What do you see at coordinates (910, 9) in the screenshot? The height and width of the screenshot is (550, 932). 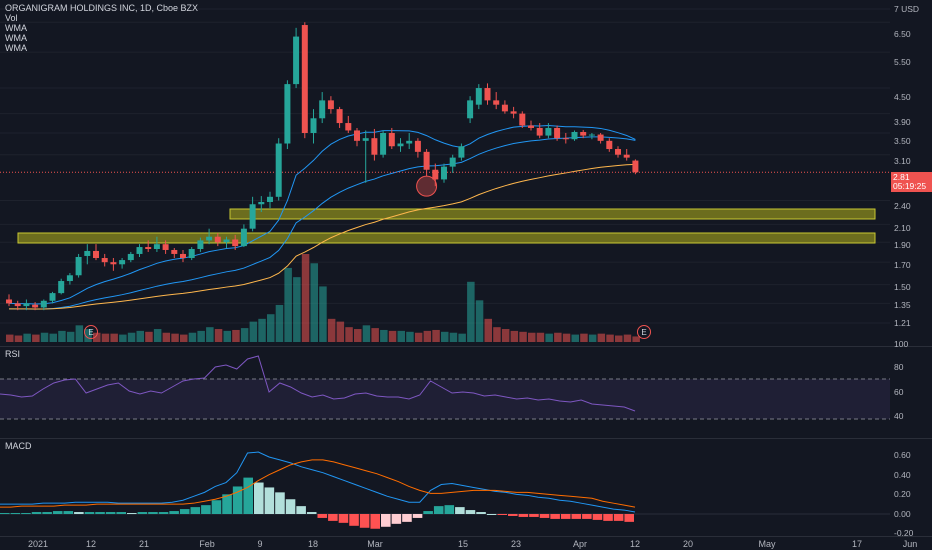 I see `currency-label: USD` at bounding box center [910, 9].